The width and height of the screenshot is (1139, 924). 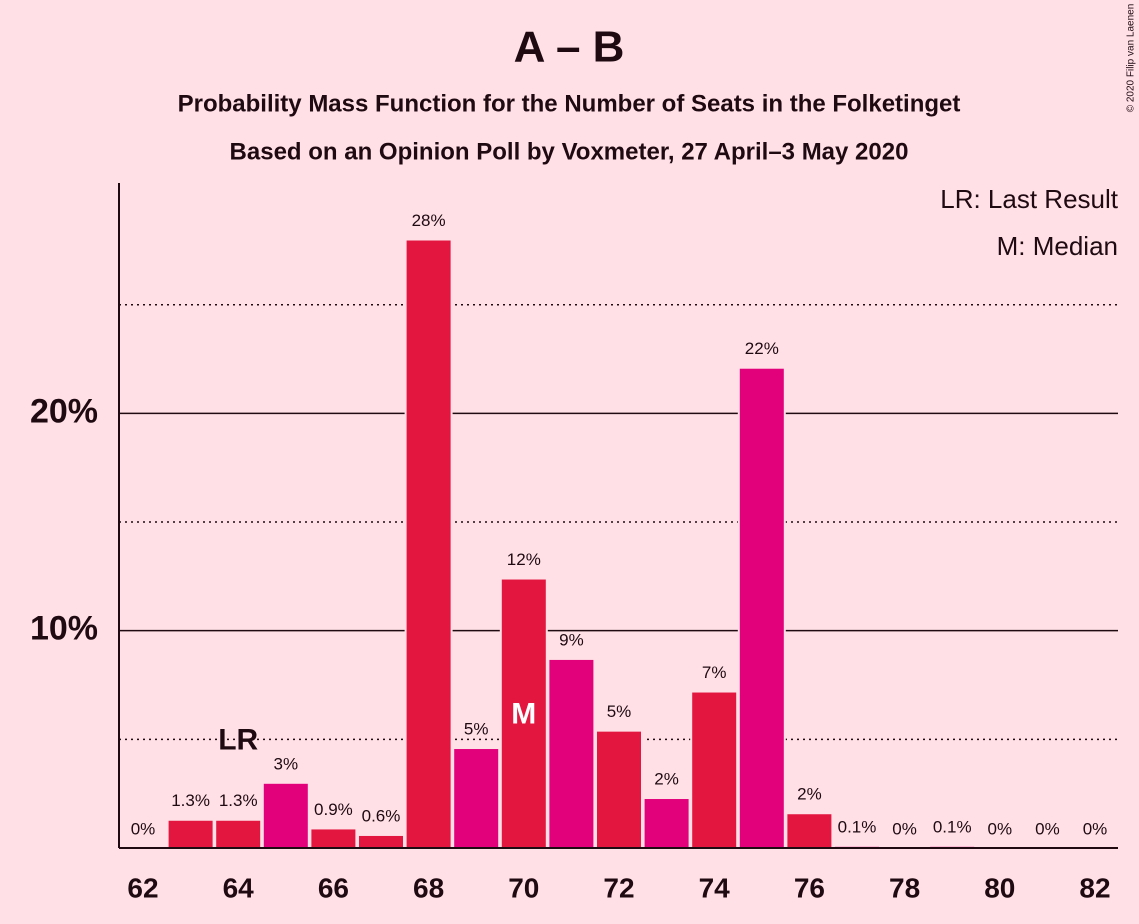 I want to click on y-tick-label: 10%, so click(x=64, y=629).